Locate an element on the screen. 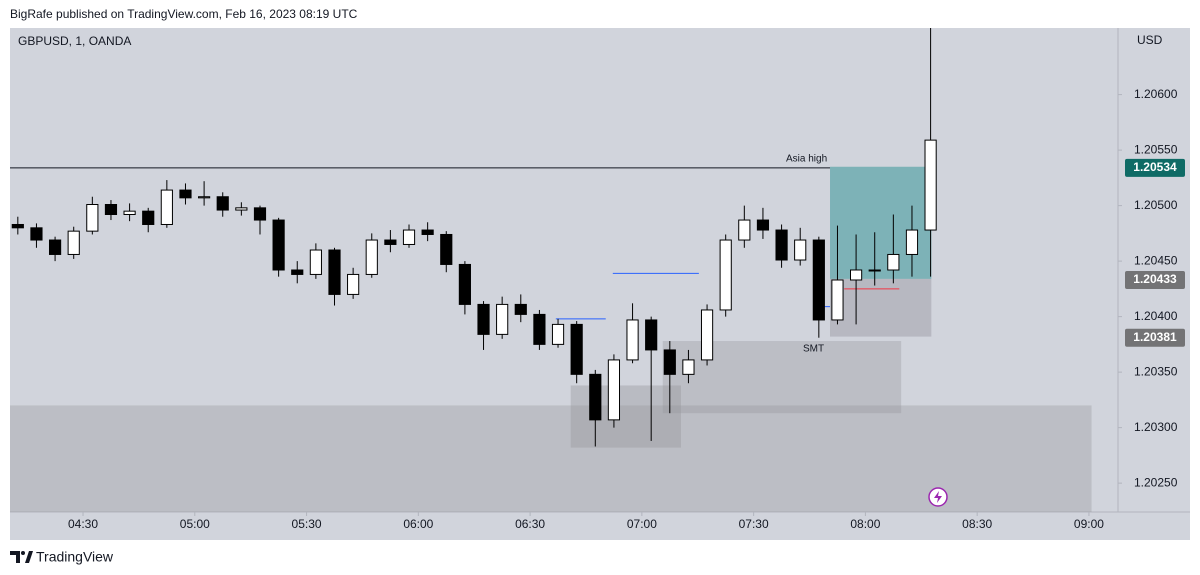  x-tick-label: 07:00 is located at coordinates (642, 524).